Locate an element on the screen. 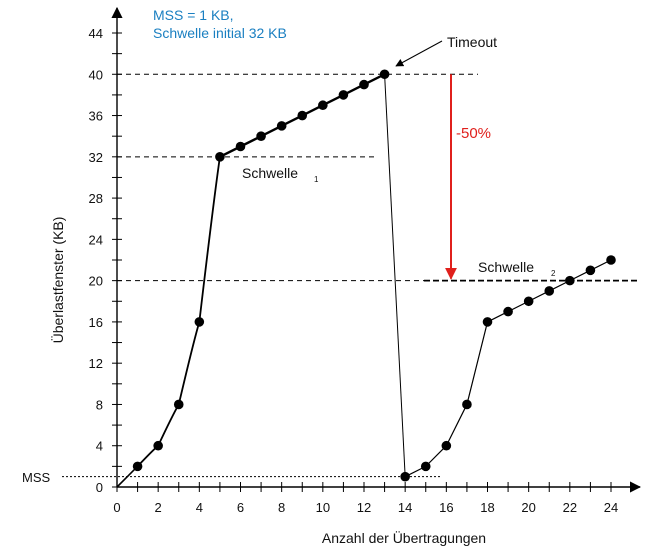  y-tick-label: 32 is located at coordinates (96, 157).